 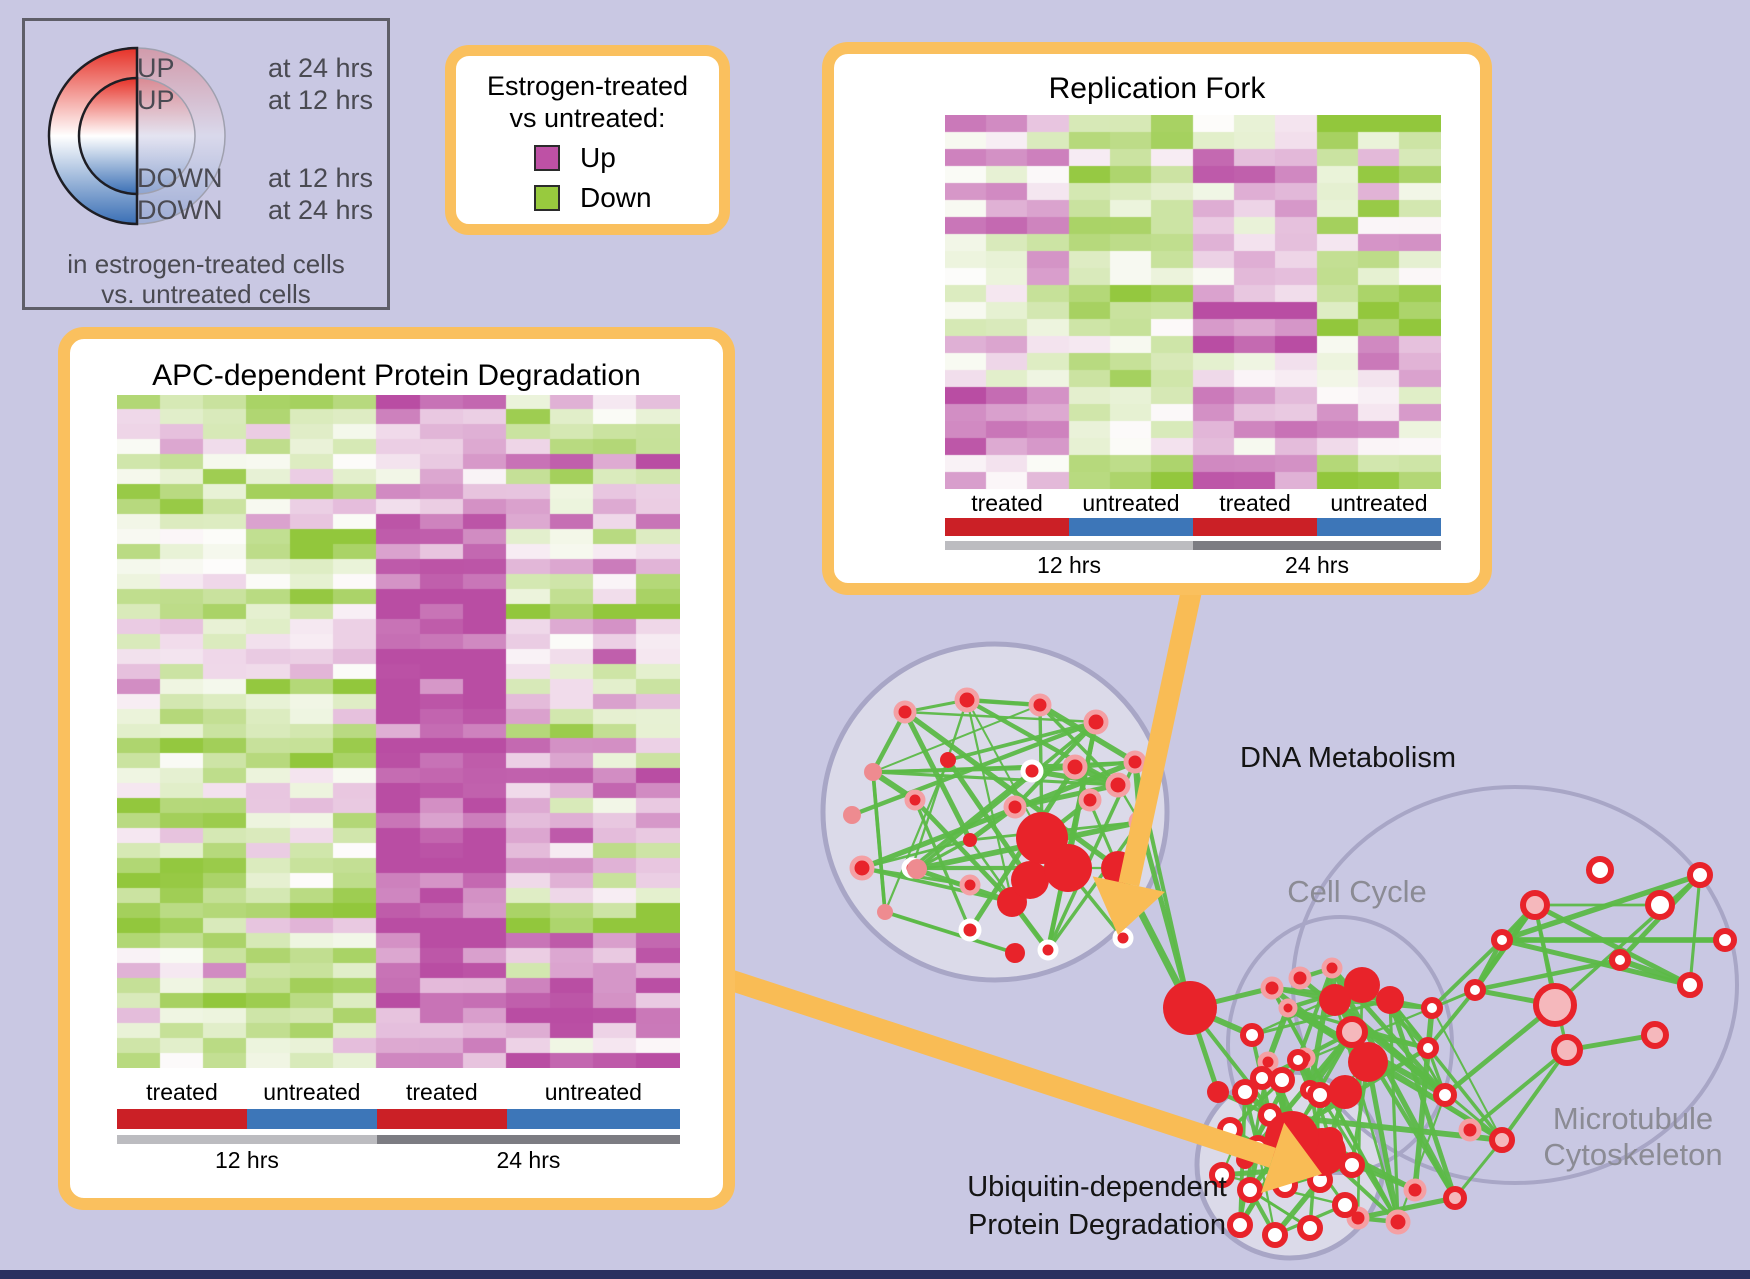 I want to click on legend-caption-line1: in estrogen-treated cells, so click(x=206, y=264).